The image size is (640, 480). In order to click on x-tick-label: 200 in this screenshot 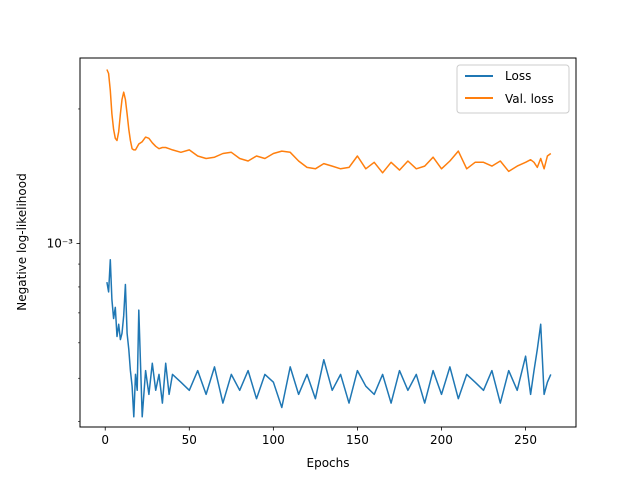, I will do `click(441, 440)`.